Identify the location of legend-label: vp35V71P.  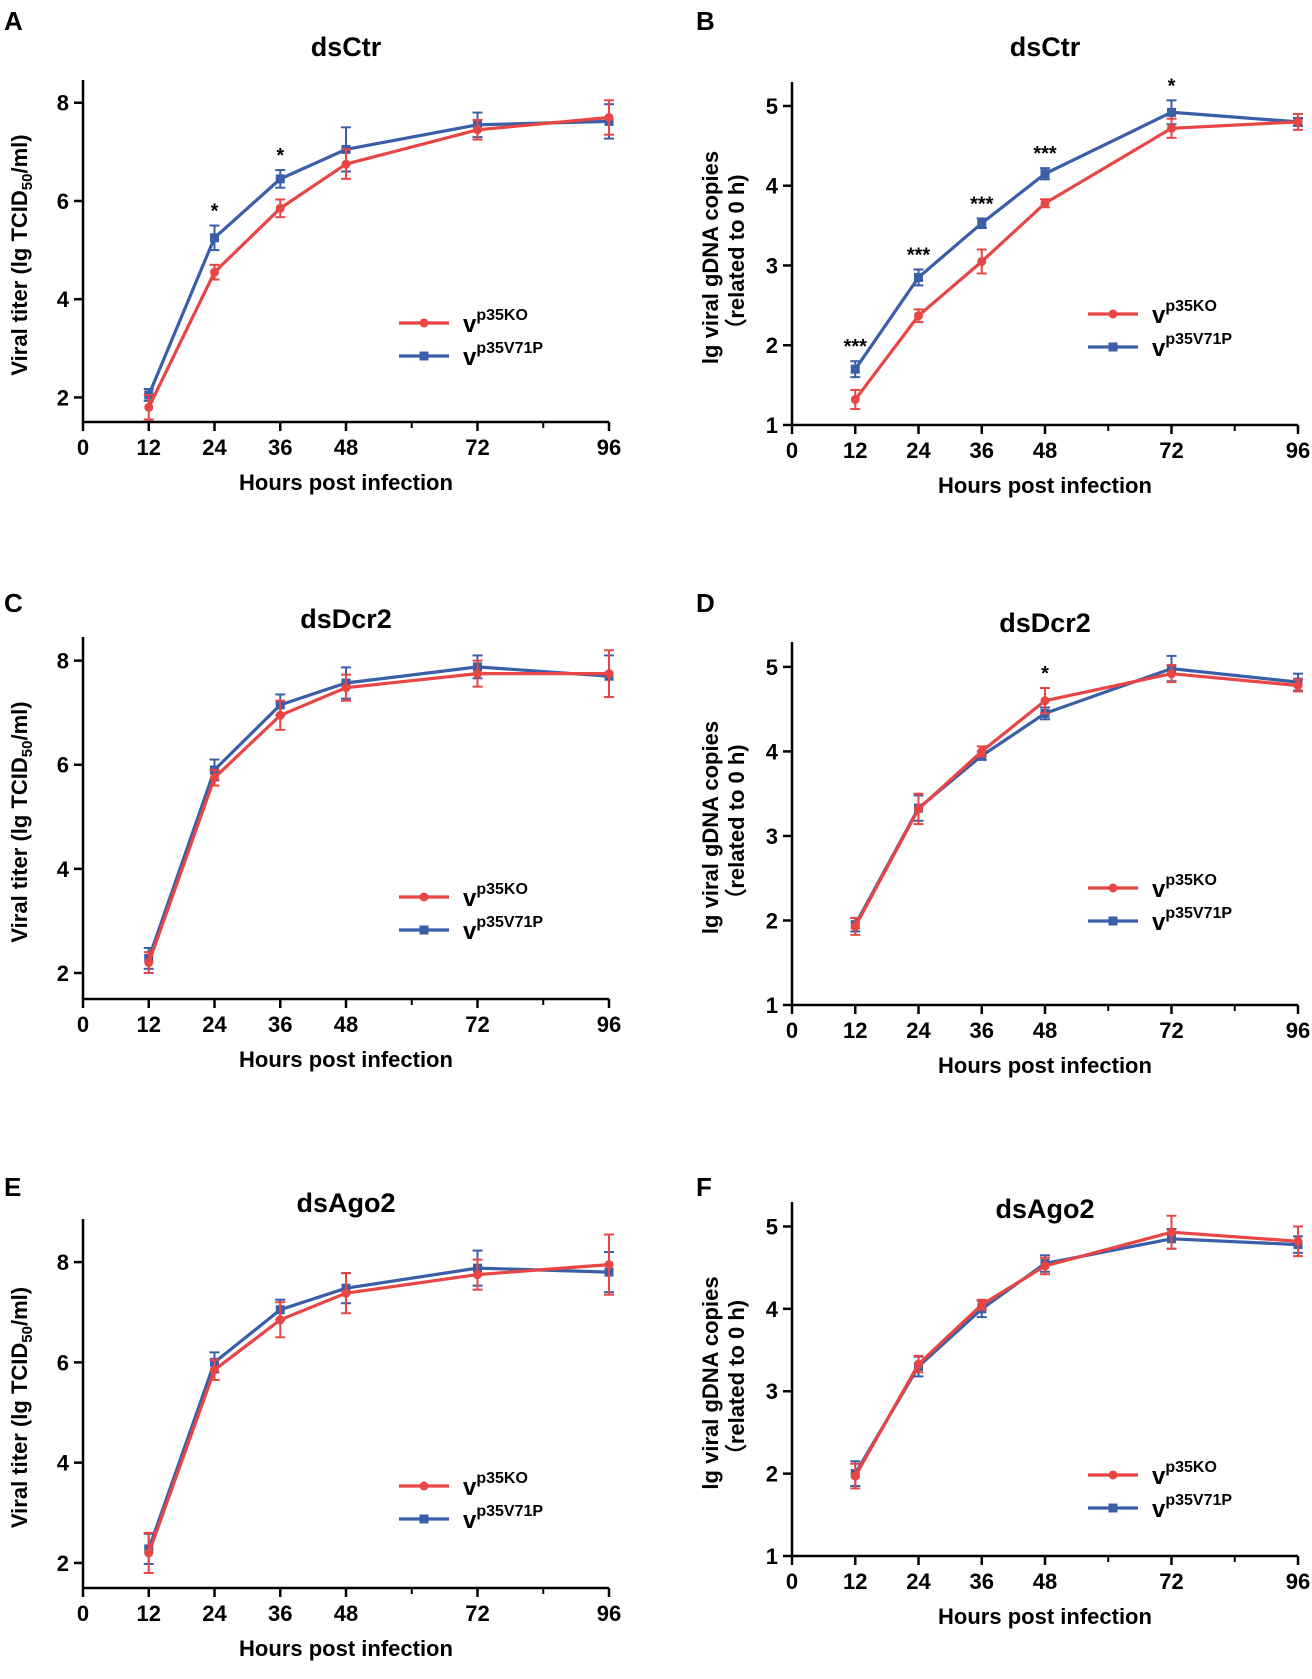
(503, 1518).